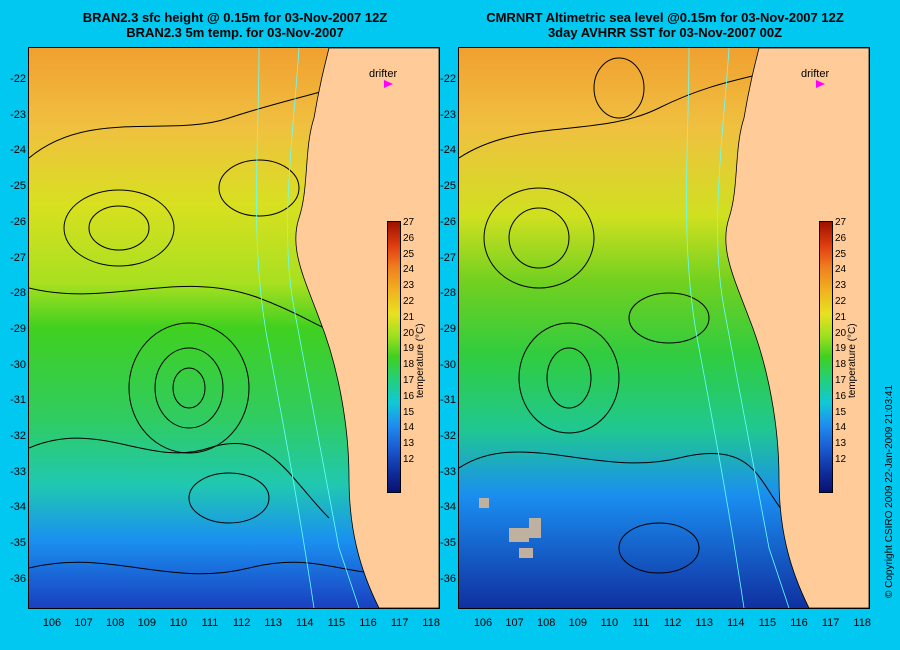 The width and height of the screenshot is (900, 650). I want to click on latitude-tick: -23, so click(448, 114).